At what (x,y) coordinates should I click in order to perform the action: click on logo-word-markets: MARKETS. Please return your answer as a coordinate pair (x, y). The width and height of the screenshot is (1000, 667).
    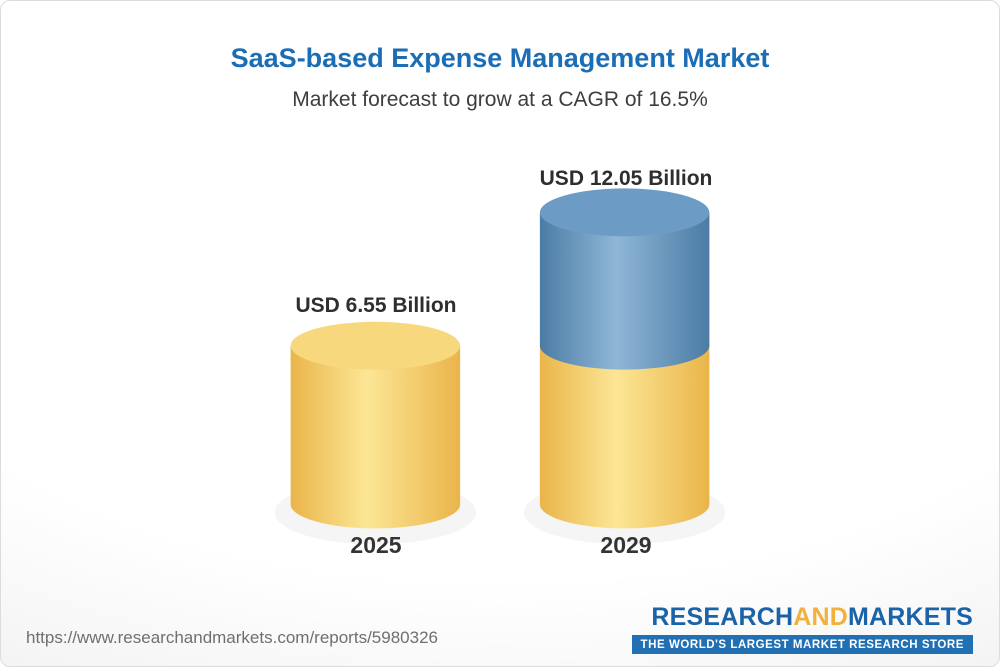
    Looking at the image, I should click on (910, 617).